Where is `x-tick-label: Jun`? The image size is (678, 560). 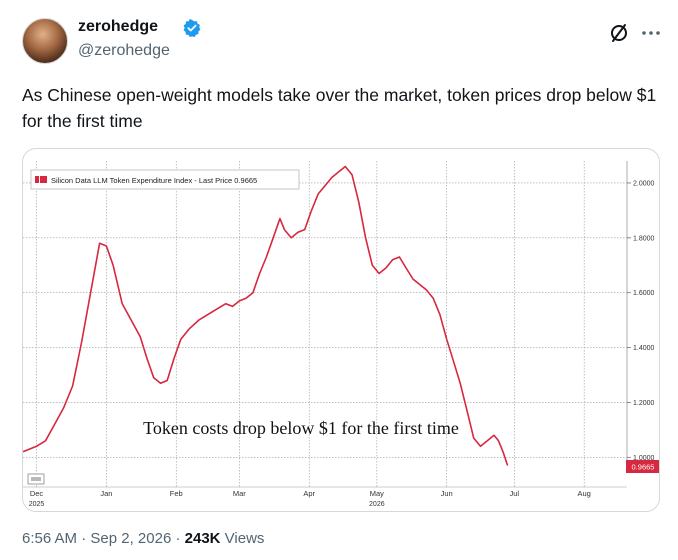 x-tick-label: Jun is located at coordinates (447, 493).